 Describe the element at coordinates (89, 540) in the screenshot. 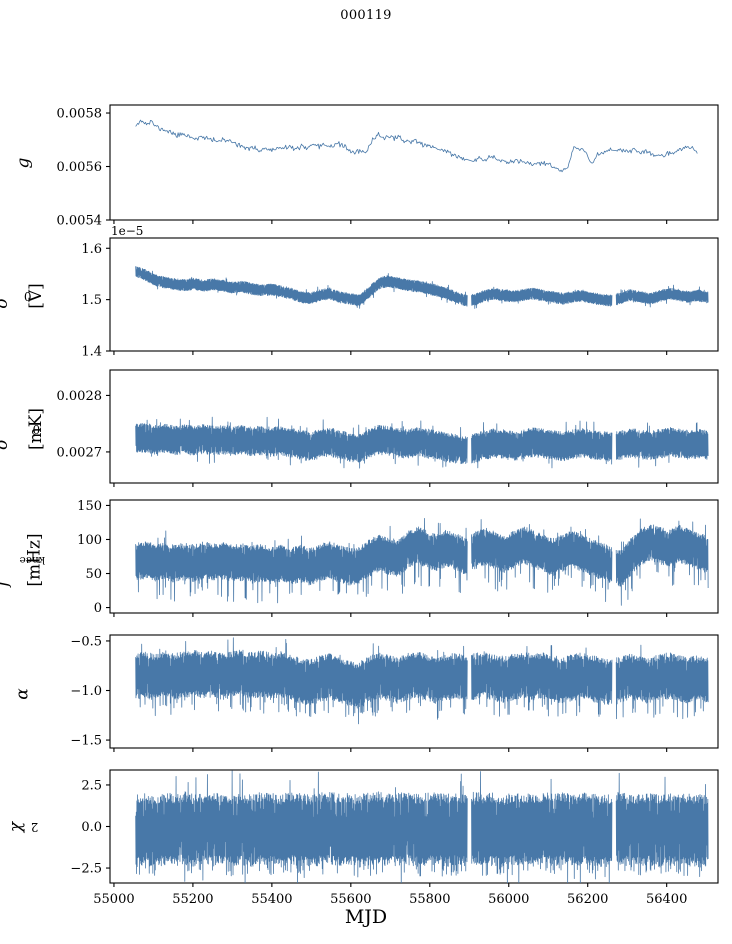

I see `y-tick-label: 100` at that location.